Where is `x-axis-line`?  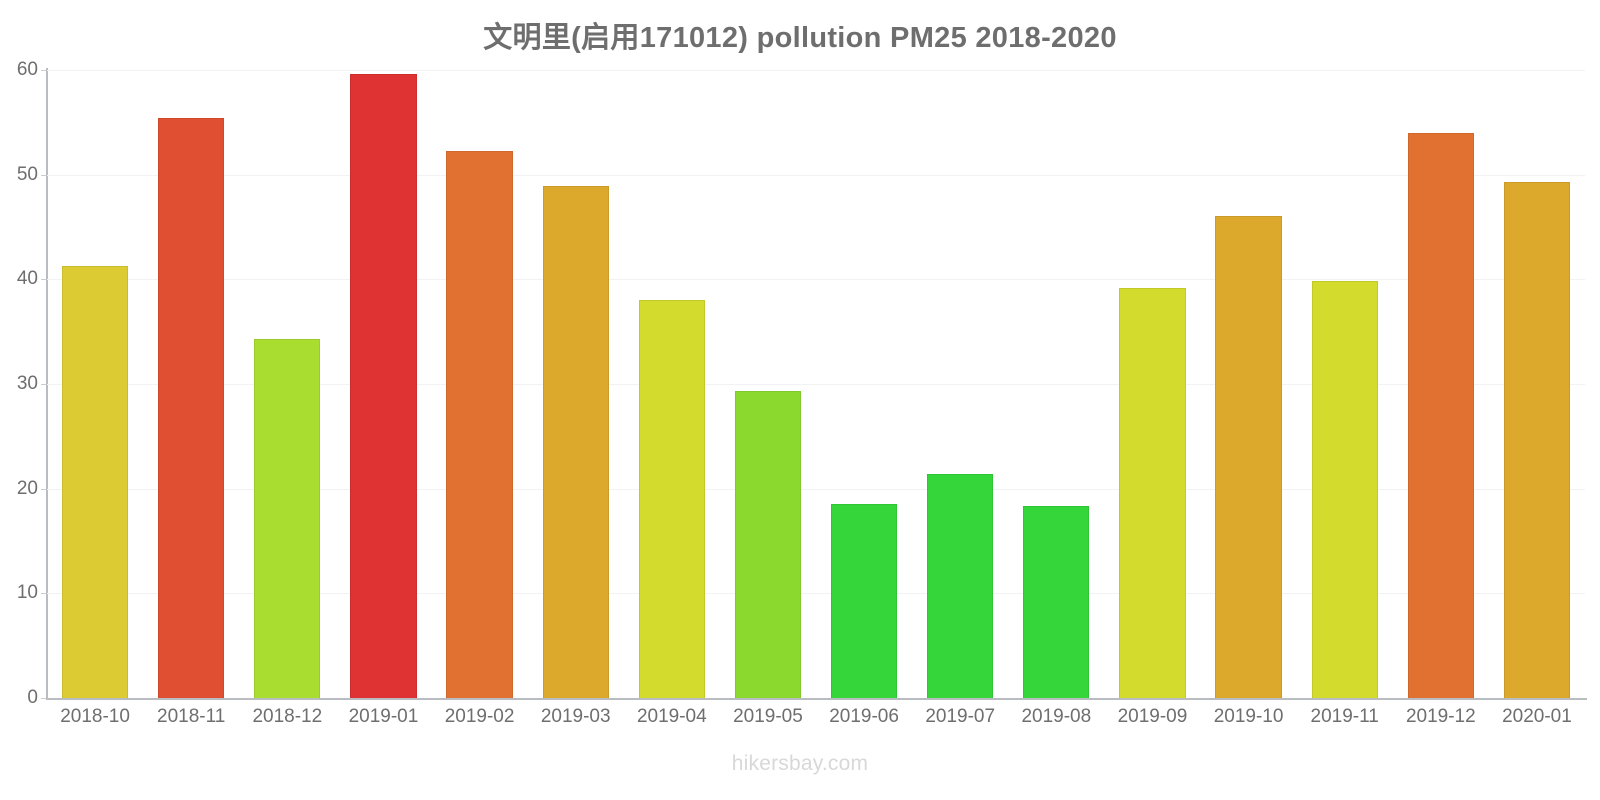
x-axis-line is located at coordinates (817, 699).